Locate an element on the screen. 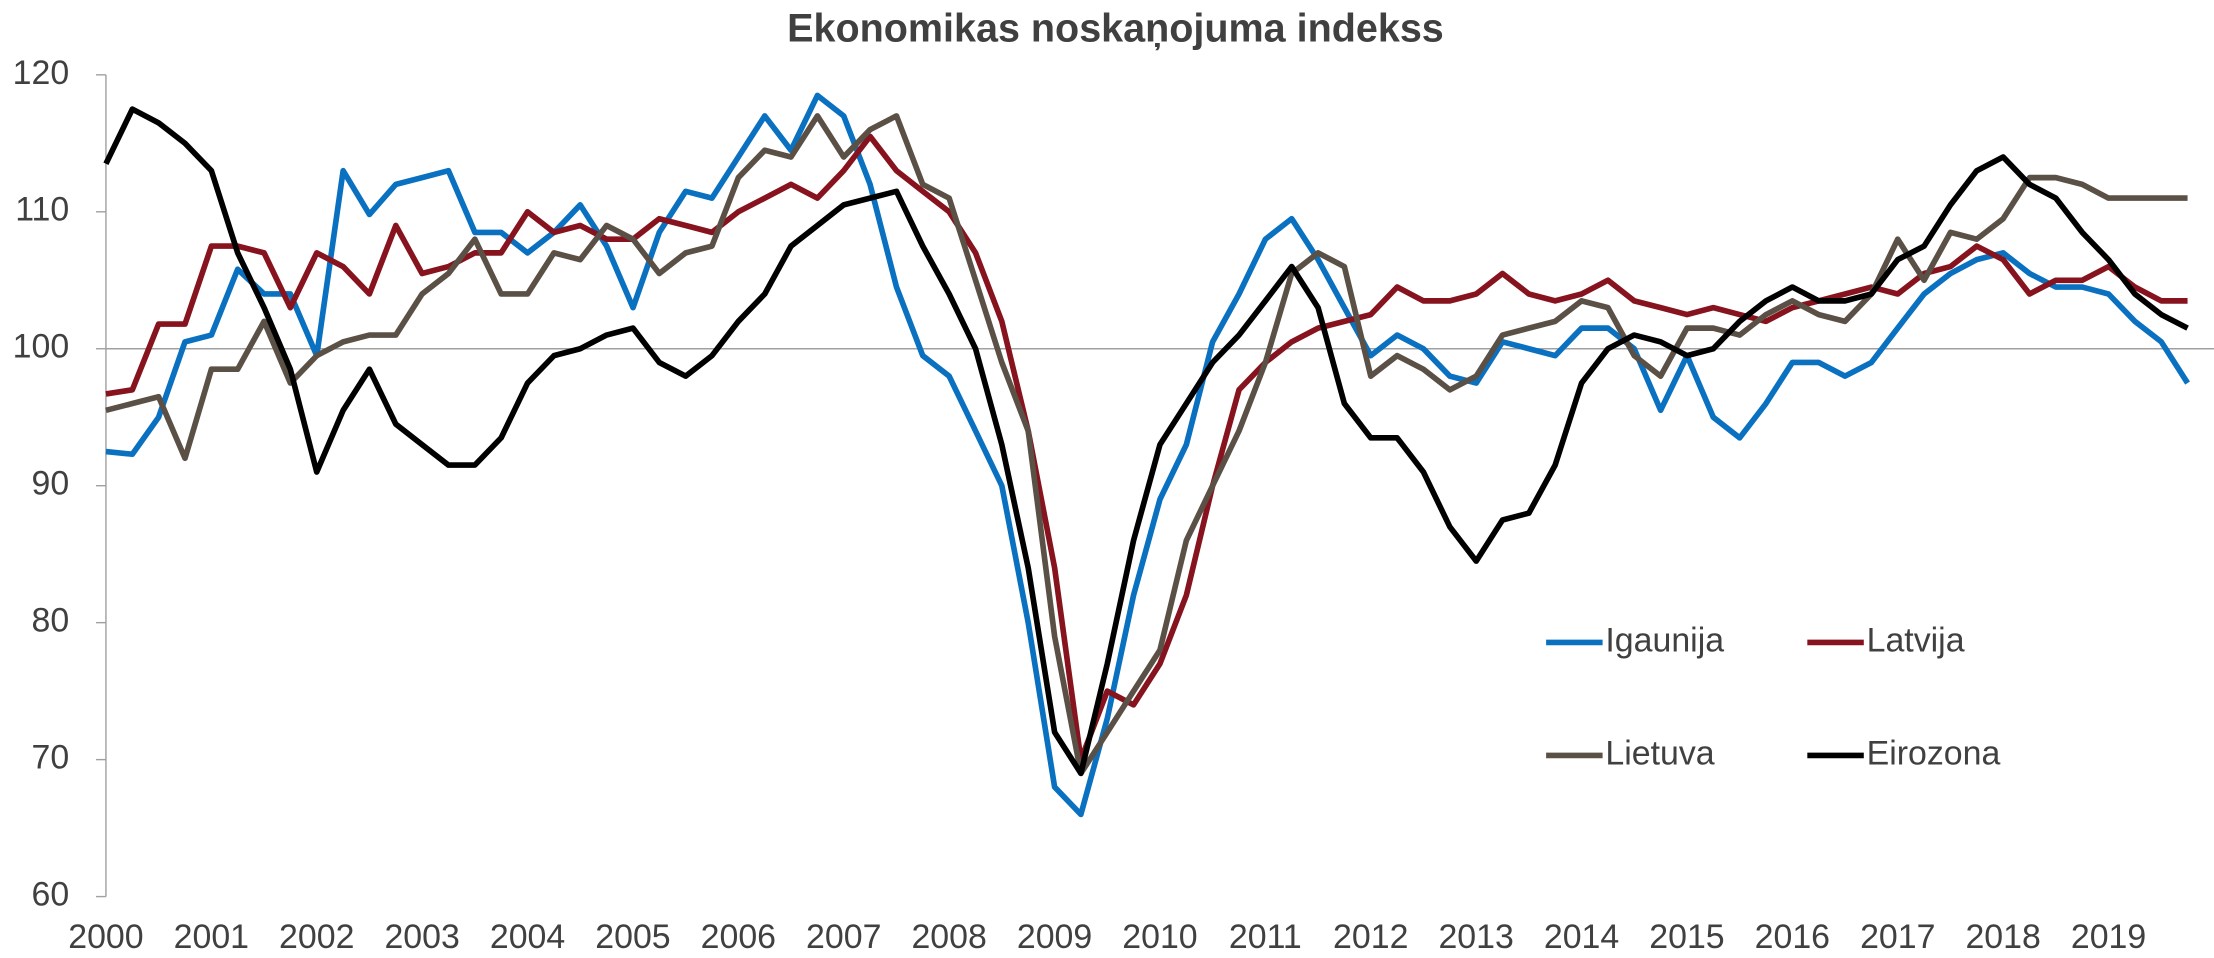 The width and height of the screenshot is (2214, 958). x-tick-label: 2006 is located at coordinates (738, 937).